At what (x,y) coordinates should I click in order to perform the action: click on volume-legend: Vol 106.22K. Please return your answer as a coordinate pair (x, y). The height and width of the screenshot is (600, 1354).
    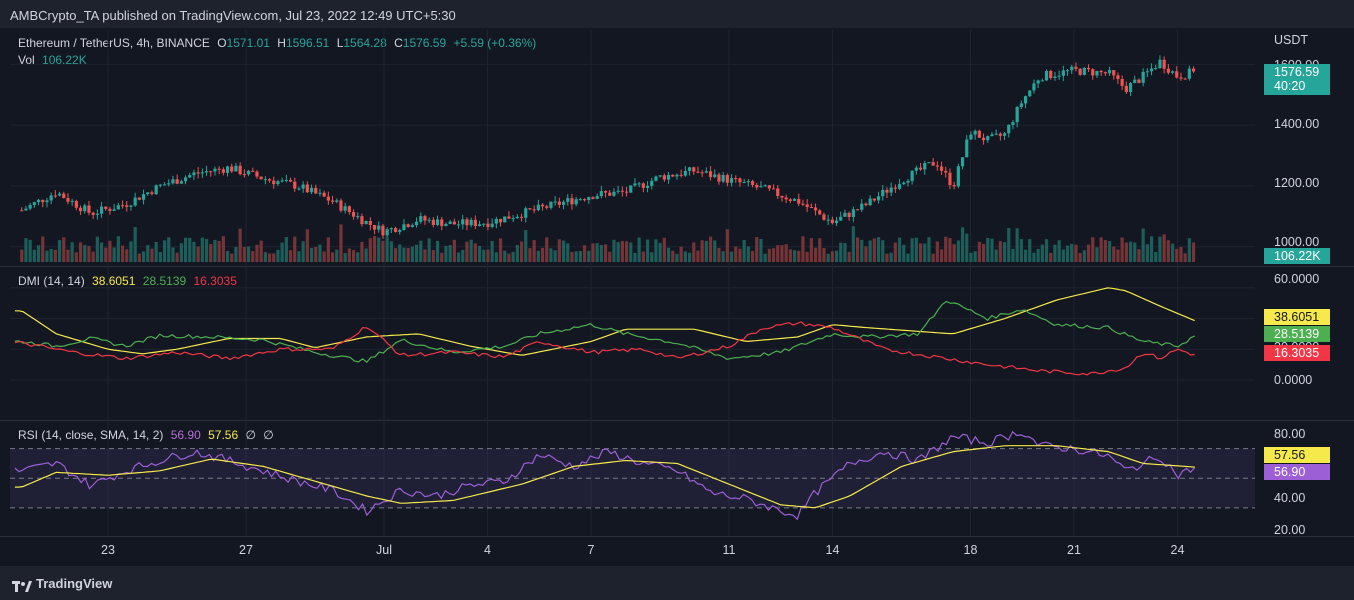
    Looking at the image, I should click on (54, 60).